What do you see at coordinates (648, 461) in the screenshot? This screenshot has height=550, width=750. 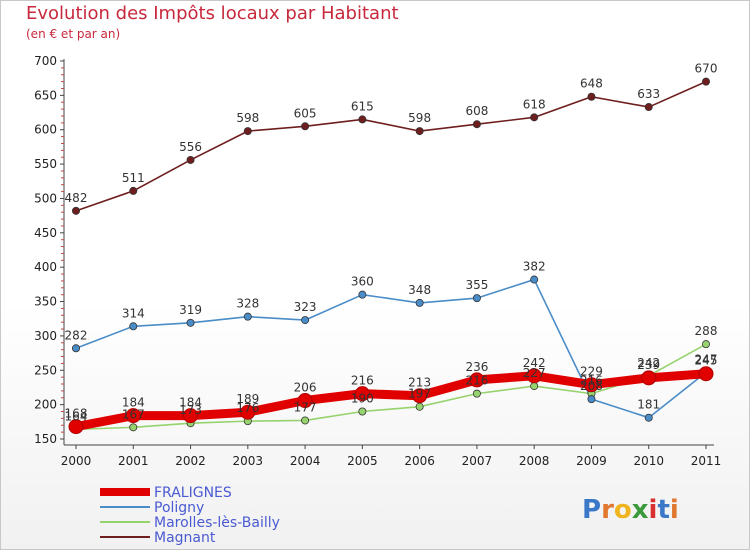 I see `x-tick-label: 2010` at bounding box center [648, 461].